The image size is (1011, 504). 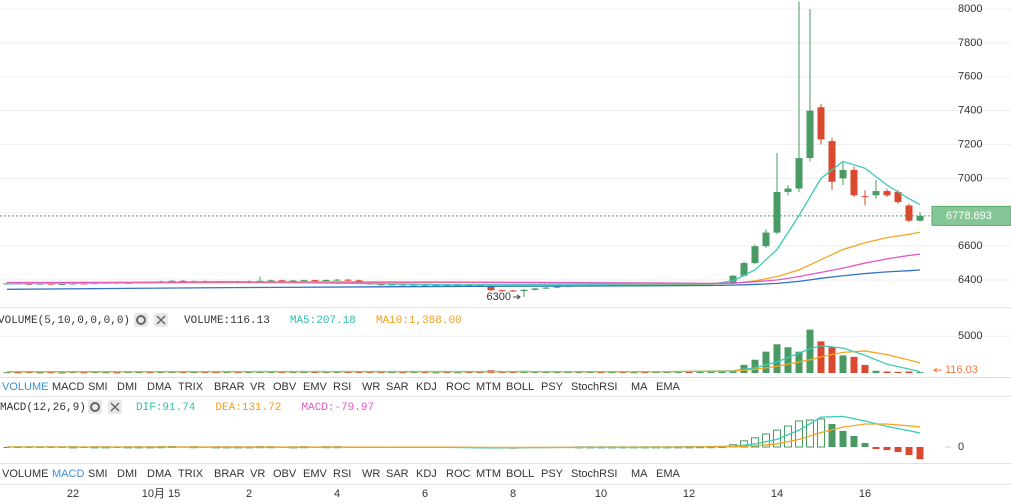 I want to click on y-tick-label: 6600, so click(x=970, y=246).